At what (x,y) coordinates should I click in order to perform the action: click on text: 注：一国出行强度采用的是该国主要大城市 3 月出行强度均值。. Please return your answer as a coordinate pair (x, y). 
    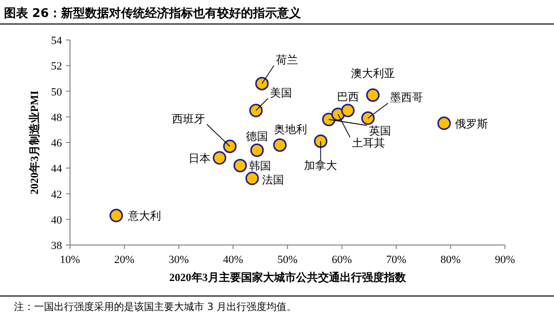
    Looking at the image, I should click on (155, 307).